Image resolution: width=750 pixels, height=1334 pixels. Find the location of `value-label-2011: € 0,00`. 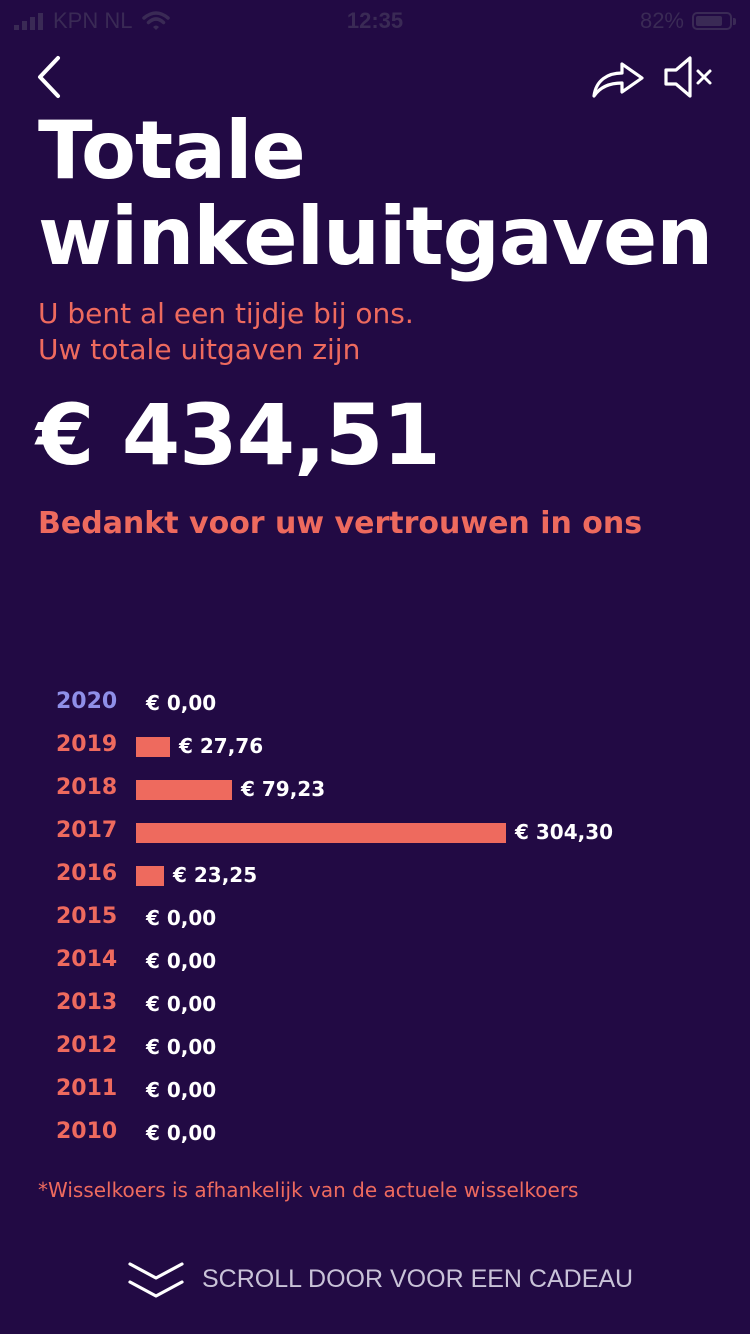

value-label-2011: € 0,00 is located at coordinates (181, 1090).